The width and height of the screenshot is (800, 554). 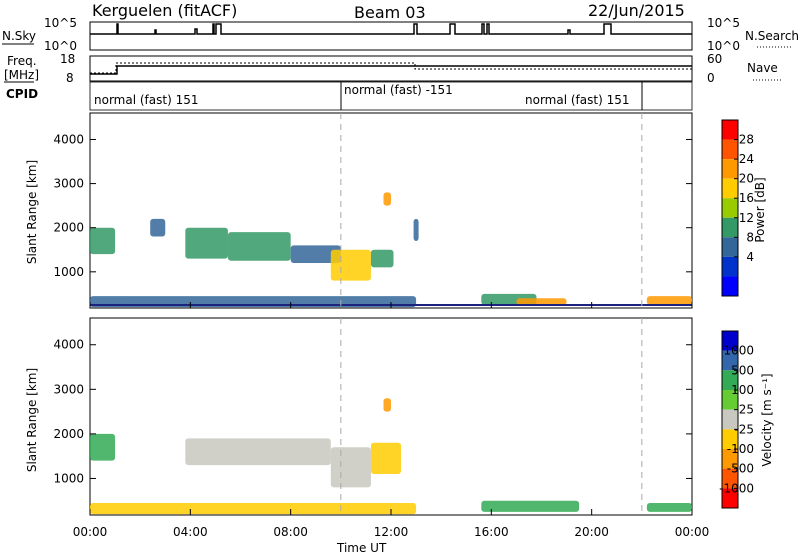 I want to click on power-colorbar-label: Power [dB], so click(x=760, y=209).